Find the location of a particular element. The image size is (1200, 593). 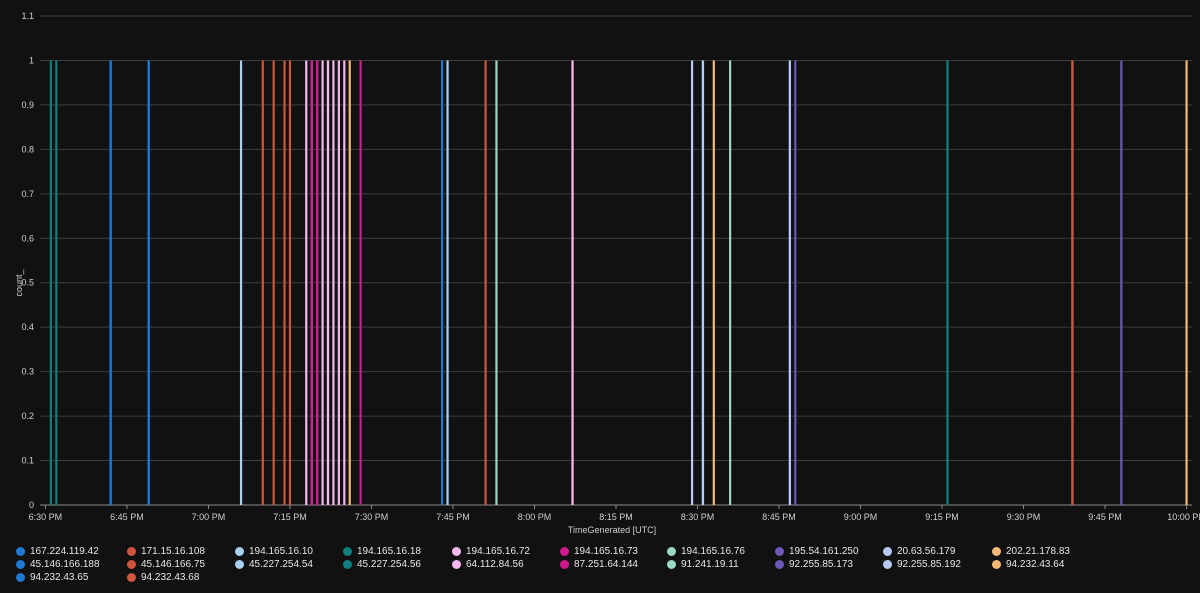

legend-item: 94.232.43.65 is located at coordinates (52, 577).